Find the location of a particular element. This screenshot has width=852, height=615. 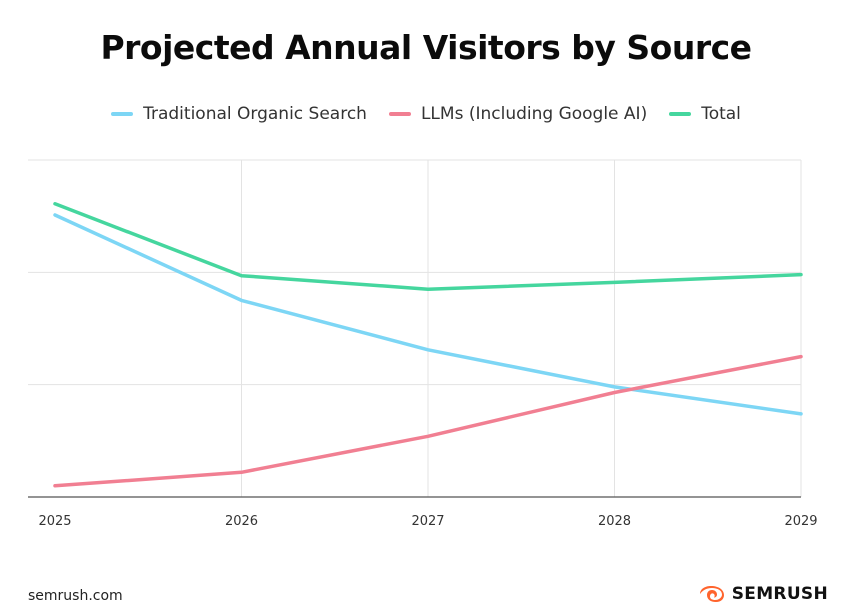

x-tick-label: 2028 is located at coordinates (614, 521).